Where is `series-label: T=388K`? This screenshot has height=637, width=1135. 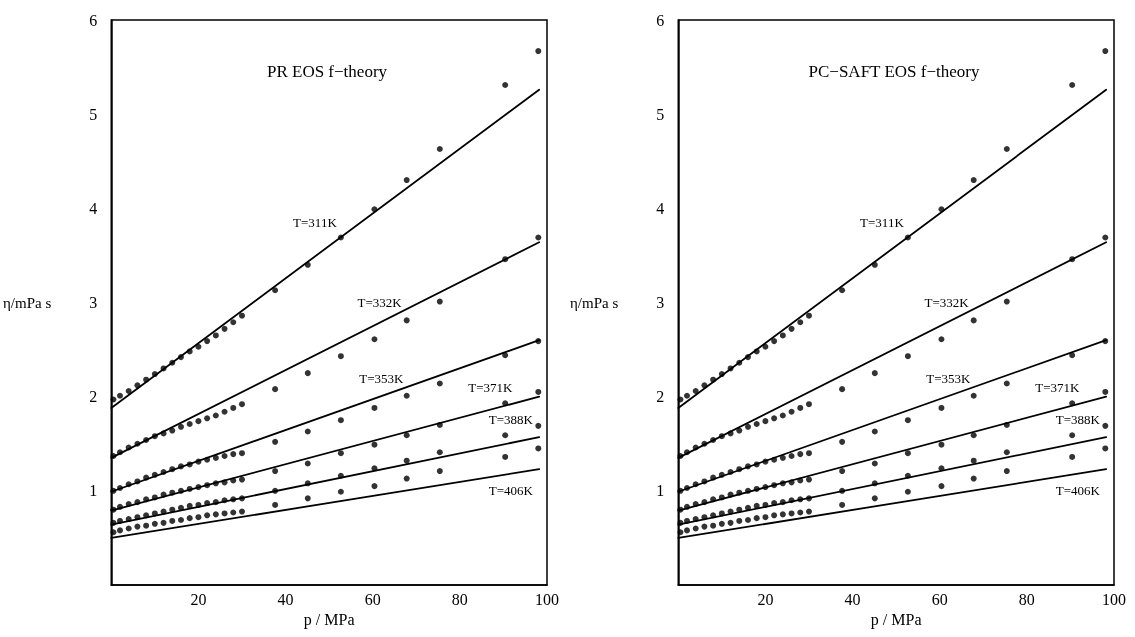 series-label: T=388K is located at coordinates (1078, 420).